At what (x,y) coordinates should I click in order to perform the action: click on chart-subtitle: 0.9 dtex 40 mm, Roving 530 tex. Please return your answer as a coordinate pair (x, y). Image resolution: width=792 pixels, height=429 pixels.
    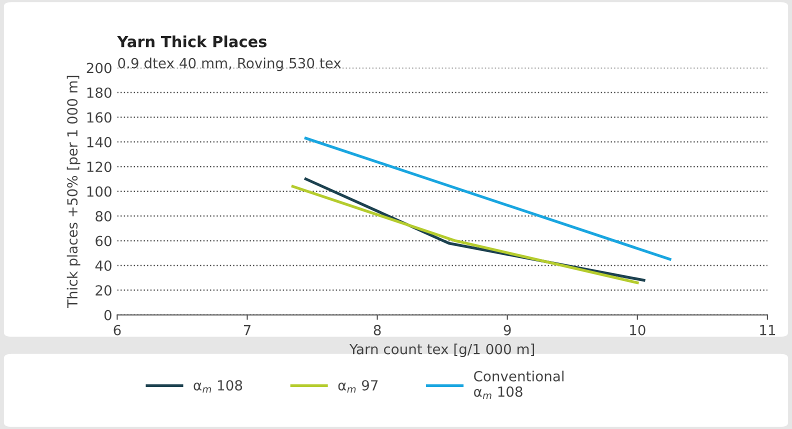
    Looking at the image, I should click on (229, 65).